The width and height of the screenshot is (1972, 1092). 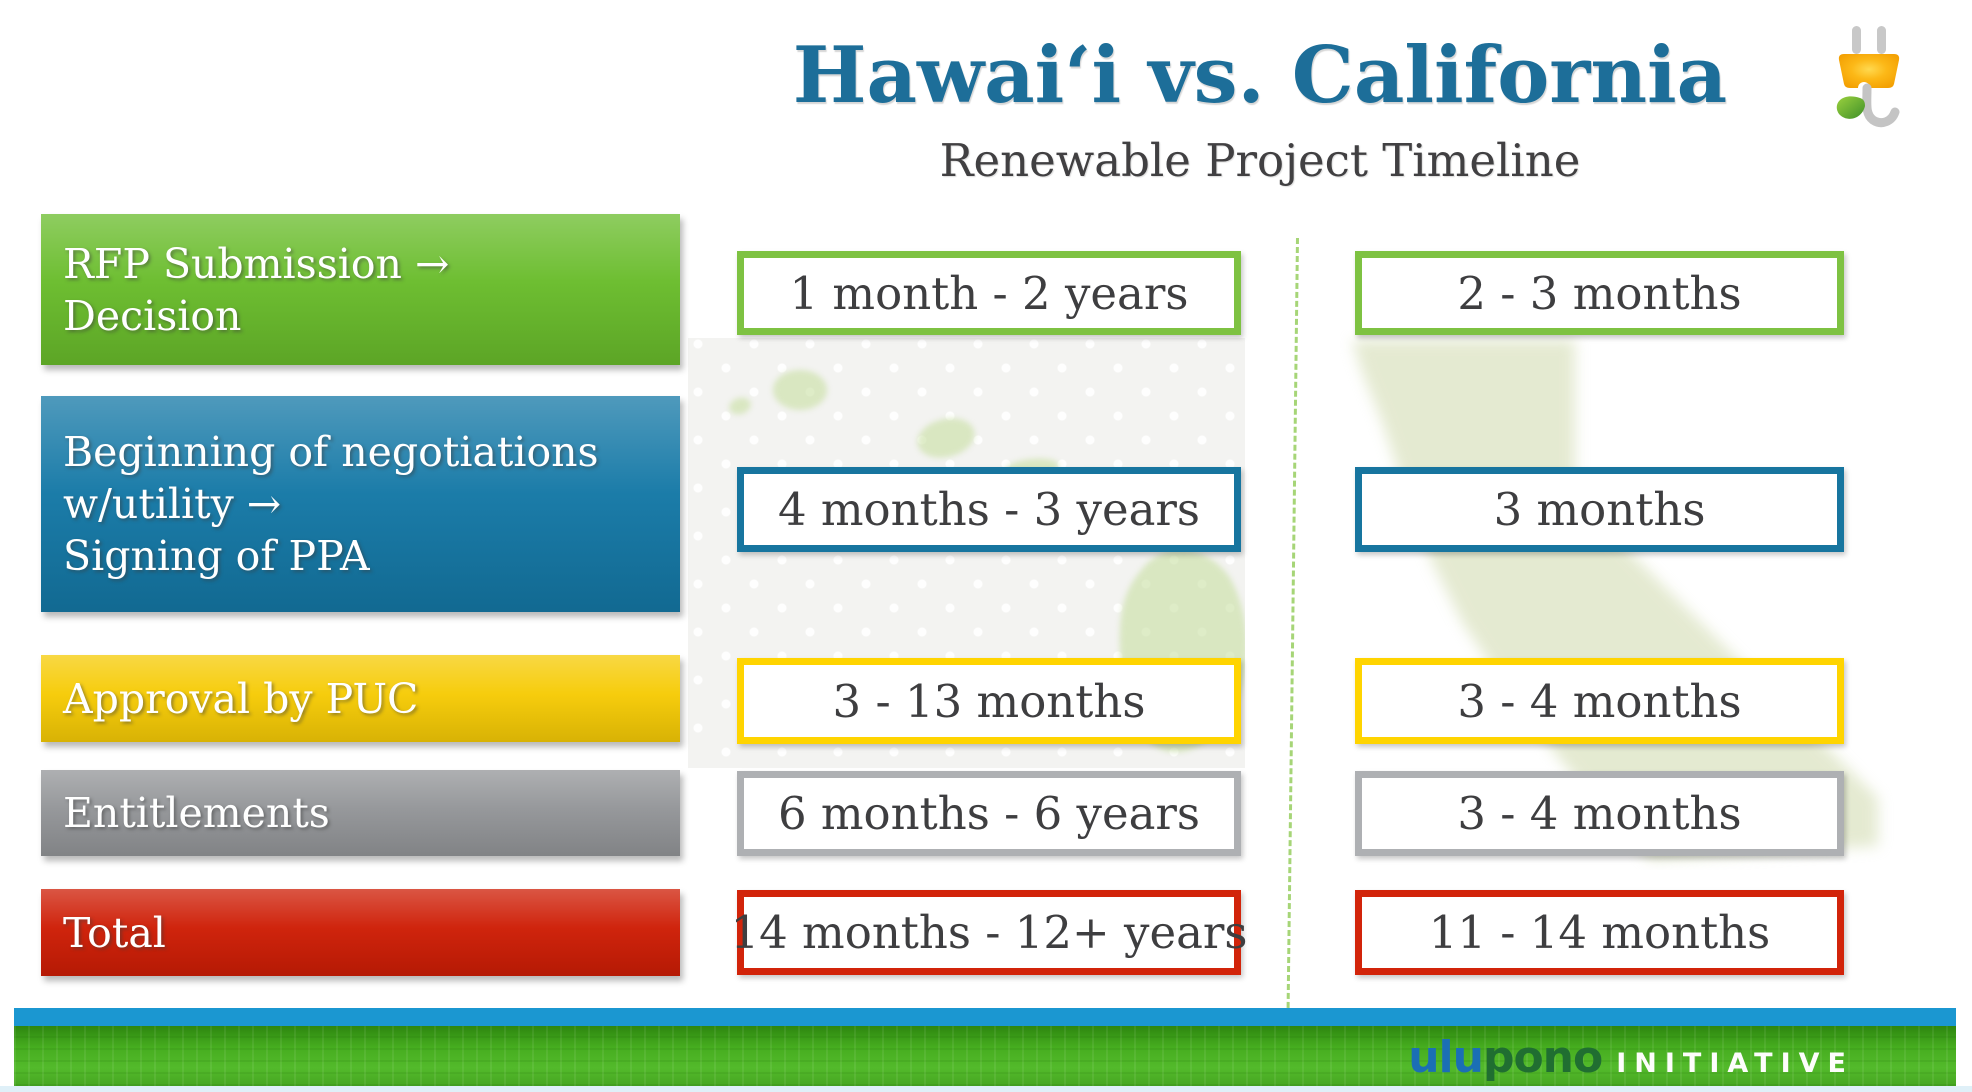 I want to click on stage-label-line: Entitlements, so click(x=196, y=813).